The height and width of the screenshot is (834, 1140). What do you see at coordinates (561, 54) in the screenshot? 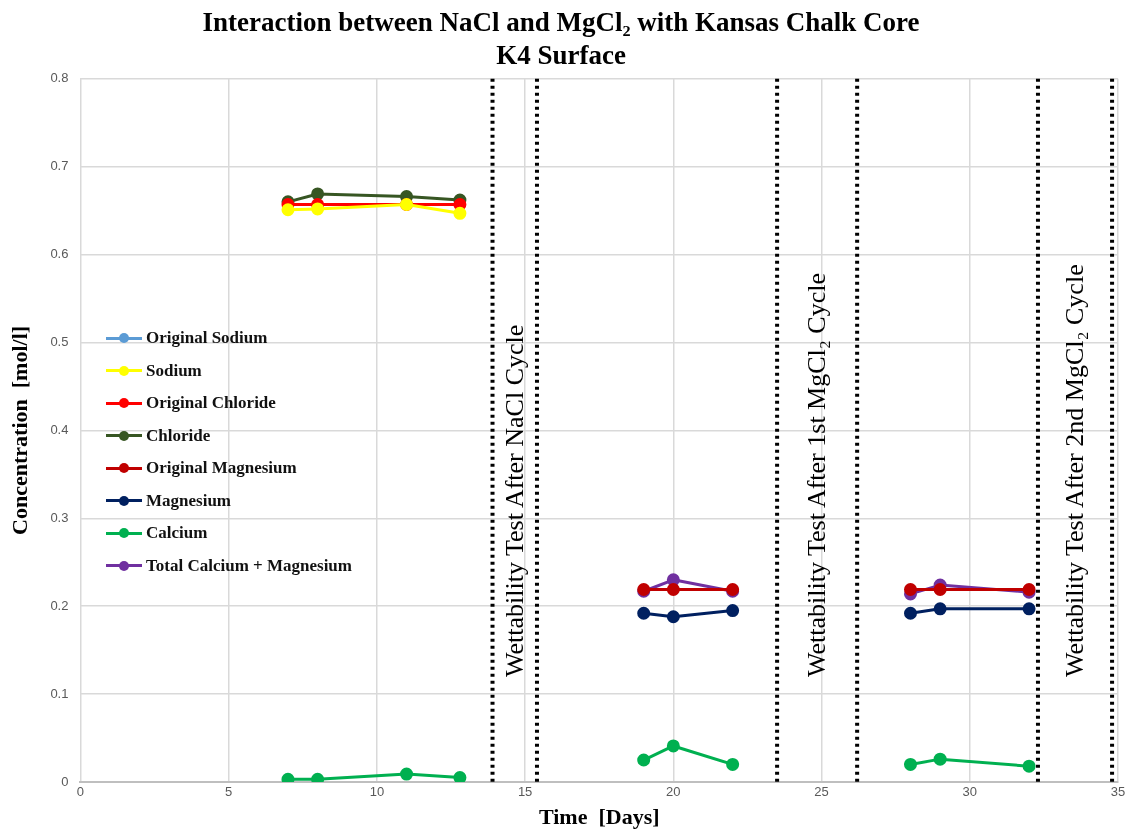
I see `chart-subtitle: K4 Surface` at bounding box center [561, 54].